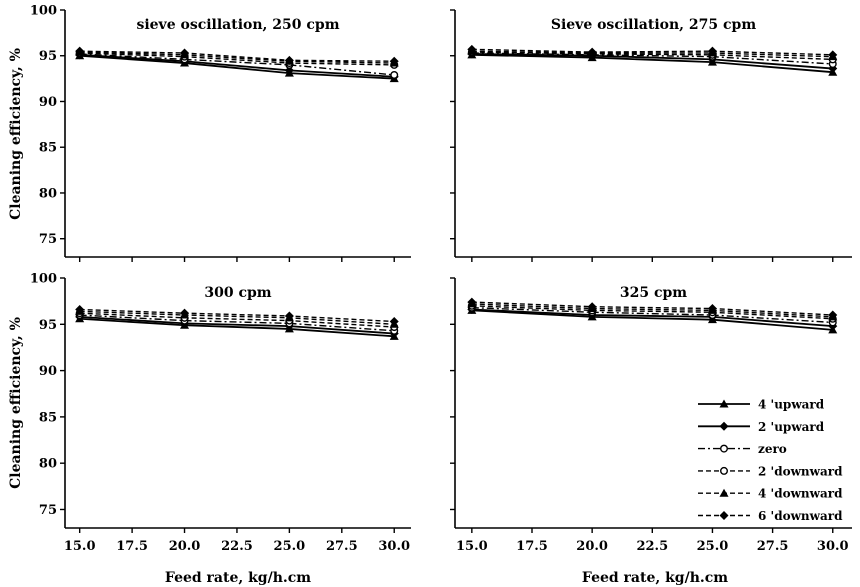 The height and width of the screenshot is (587, 860). I want to click on legend-label: 4 'upward, so click(791, 405).